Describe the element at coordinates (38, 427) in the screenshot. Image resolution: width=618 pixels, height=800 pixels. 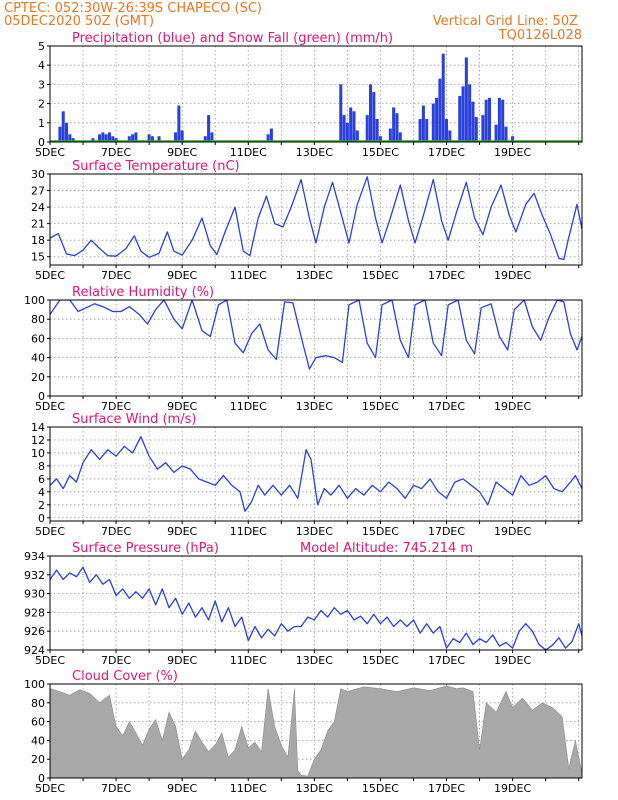
I see `y-tick-label: 14` at that location.